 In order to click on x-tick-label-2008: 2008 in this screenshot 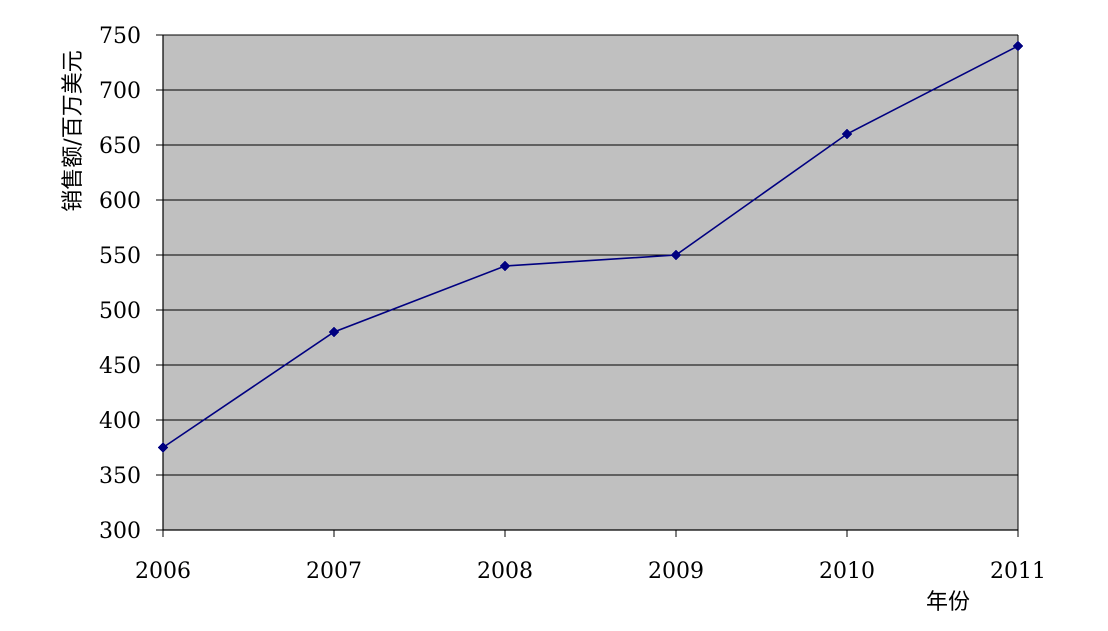, I will do `click(505, 571)`.